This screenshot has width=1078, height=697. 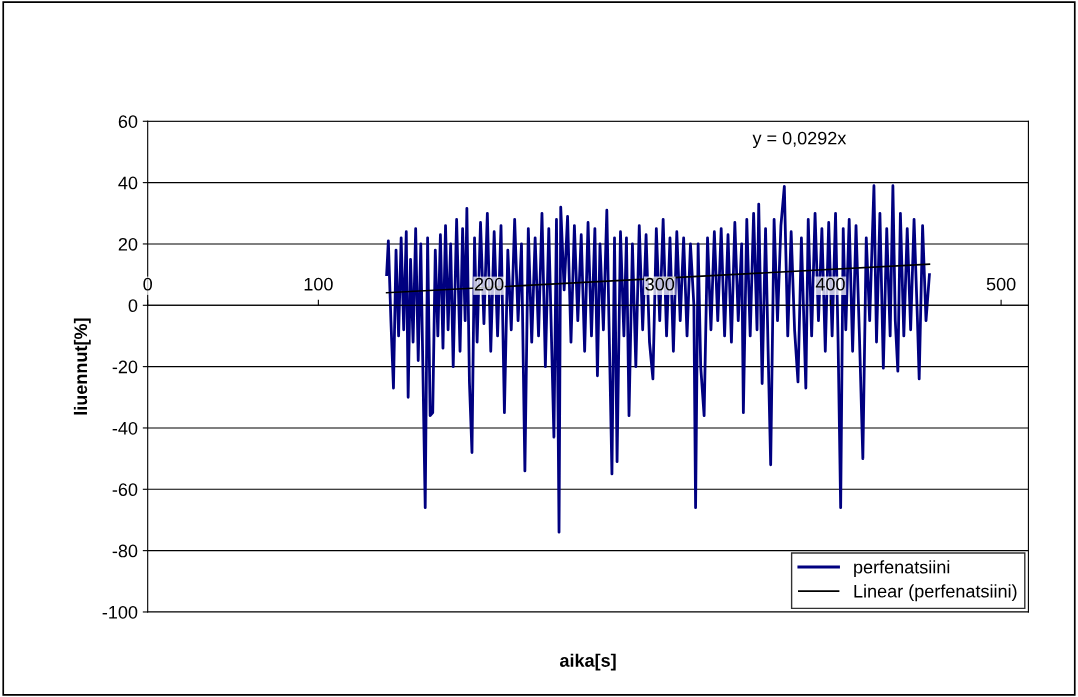 I want to click on y-tick-label: -100, so click(x=120, y=612).